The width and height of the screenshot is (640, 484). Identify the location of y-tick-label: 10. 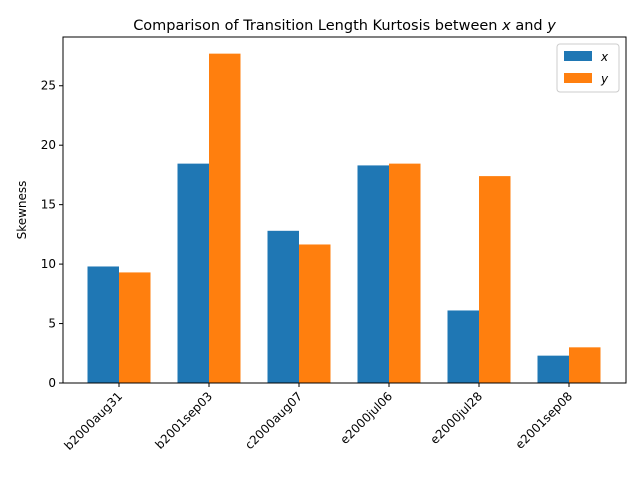
(48, 264).